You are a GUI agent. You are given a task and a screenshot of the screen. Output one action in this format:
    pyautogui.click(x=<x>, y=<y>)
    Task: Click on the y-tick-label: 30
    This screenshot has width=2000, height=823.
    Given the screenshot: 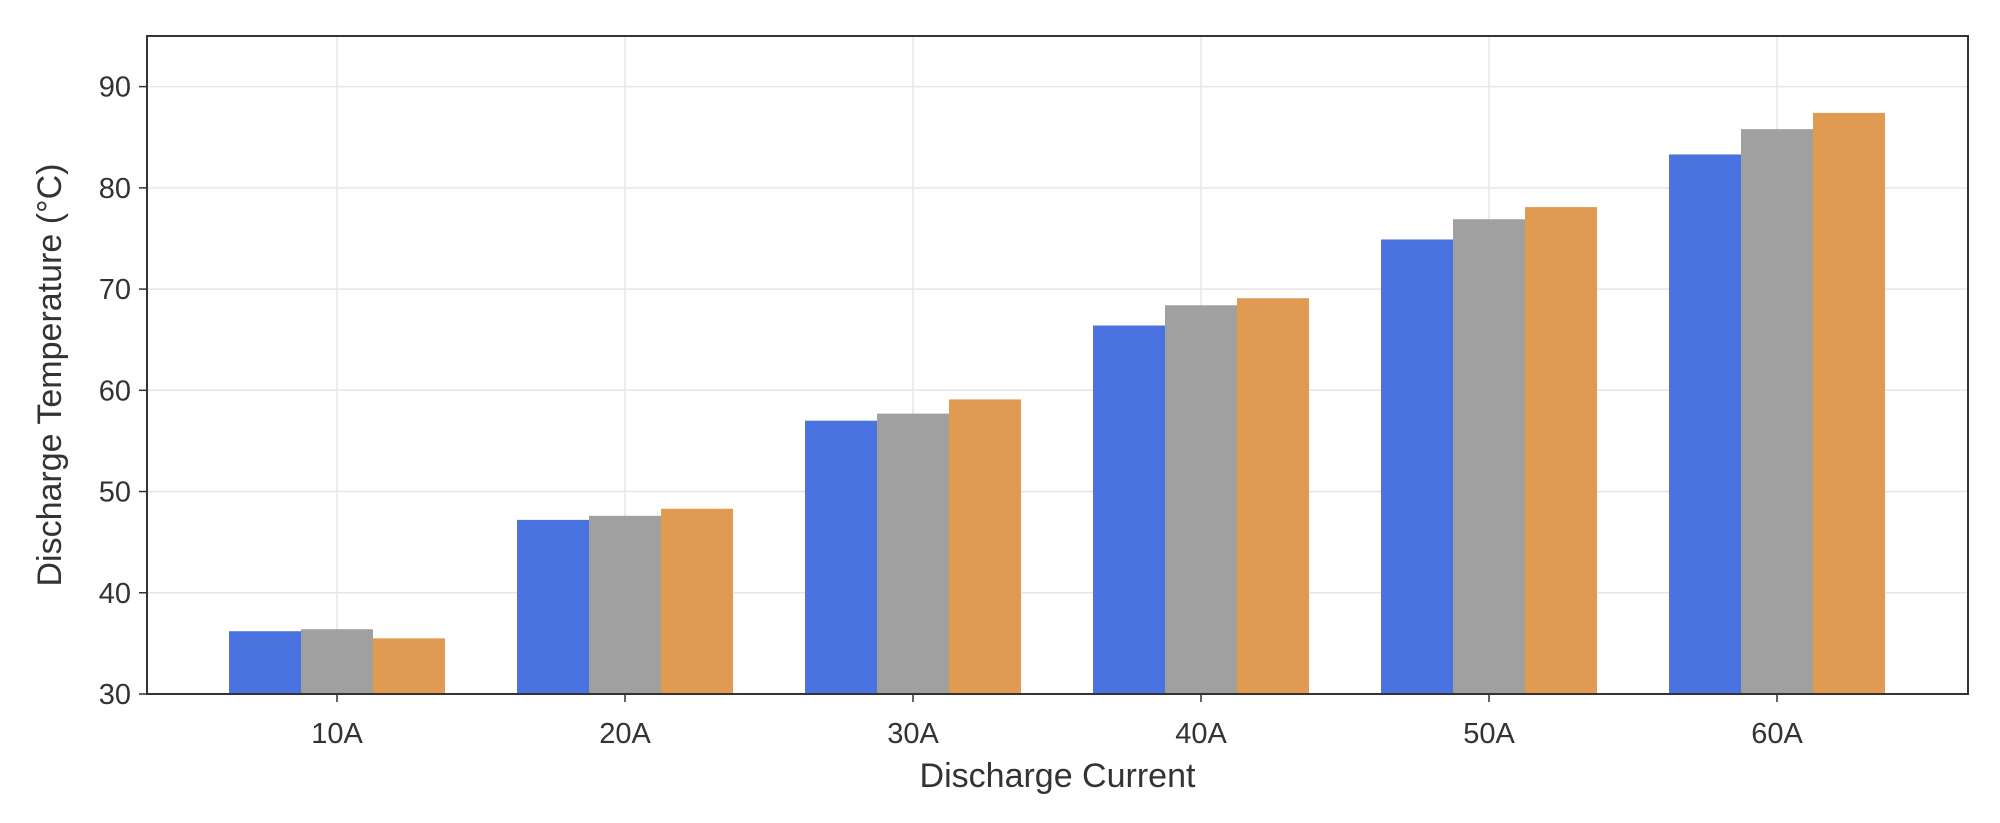 What is the action you would take?
    pyautogui.click(x=115, y=695)
    